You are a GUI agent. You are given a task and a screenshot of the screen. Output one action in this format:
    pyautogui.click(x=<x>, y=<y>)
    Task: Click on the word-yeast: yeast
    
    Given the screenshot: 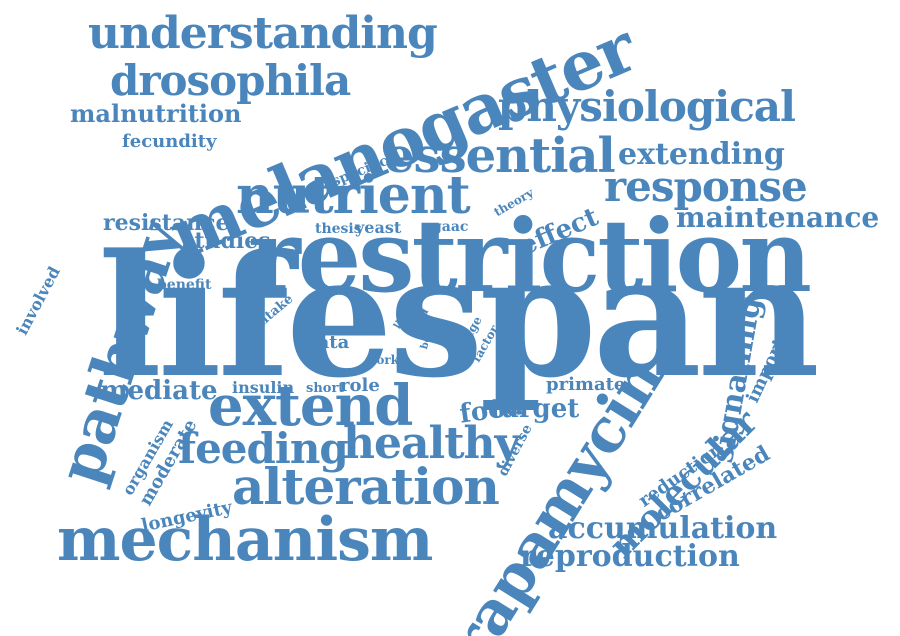 What is the action you would take?
    pyautogui.click(x=378, y=227)
    